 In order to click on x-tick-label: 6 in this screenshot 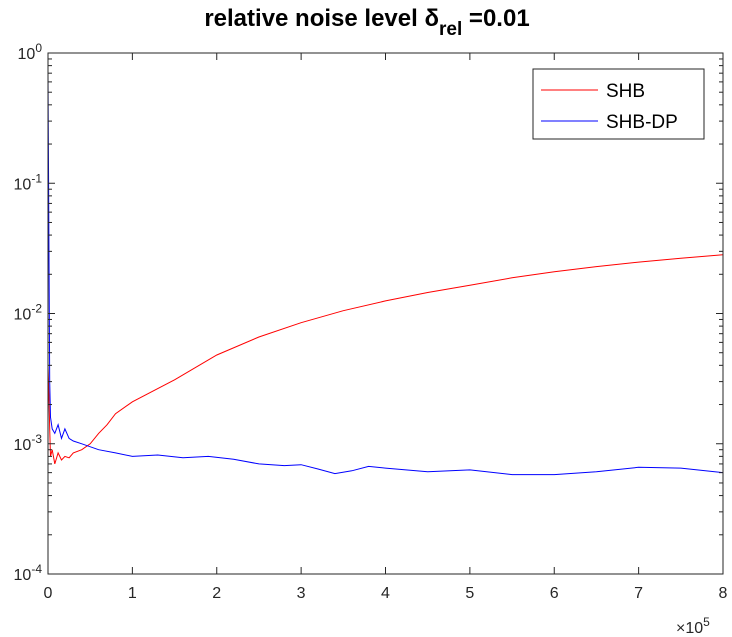, I will do `click(554, 593)`.